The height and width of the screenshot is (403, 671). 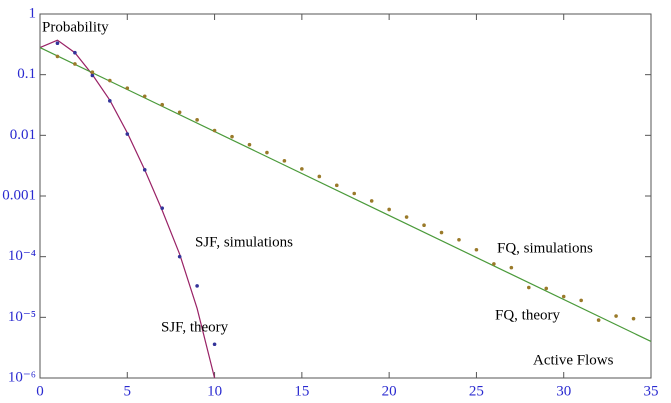 What do you see at coordinates (389, 391) in the screenshot?
I see `x-tick-label: 20` at bounding box center [389, 391].